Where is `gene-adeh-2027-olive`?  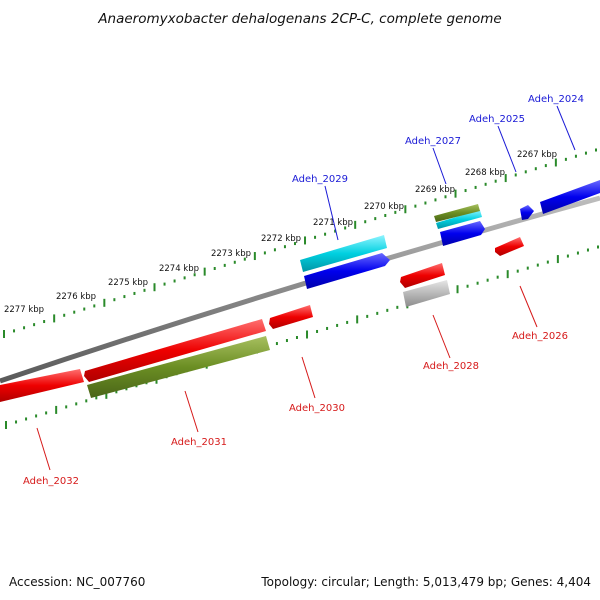
gene-adeh-2027-olive is located at coordinates (457, 213).